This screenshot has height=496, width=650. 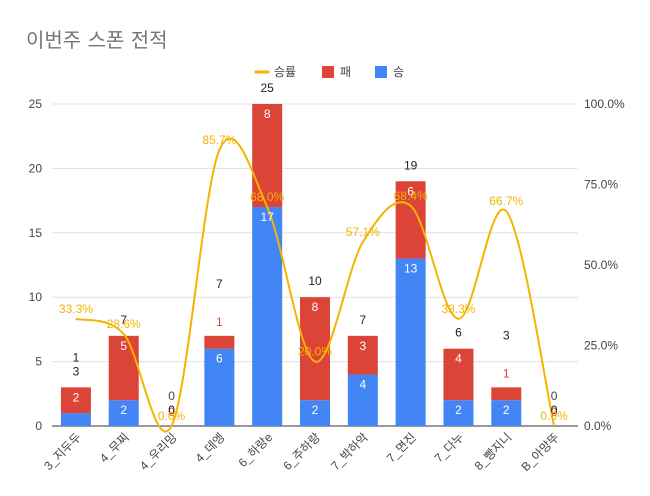 What do you see at coordinates (604, 104) in the screenshot?
I see `y-right-tick-label: 100.0%` at bounding box center [604, 104].